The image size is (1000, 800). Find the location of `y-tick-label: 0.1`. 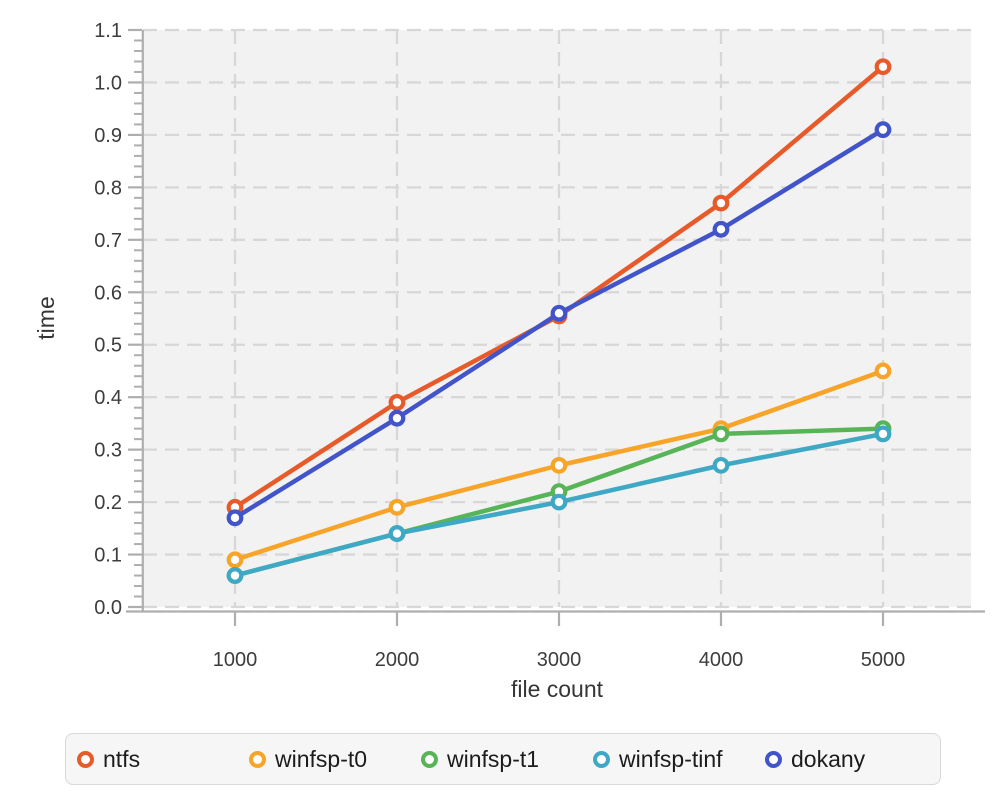

y-tick-label: 0.1 is located at coordinates (108, 556).